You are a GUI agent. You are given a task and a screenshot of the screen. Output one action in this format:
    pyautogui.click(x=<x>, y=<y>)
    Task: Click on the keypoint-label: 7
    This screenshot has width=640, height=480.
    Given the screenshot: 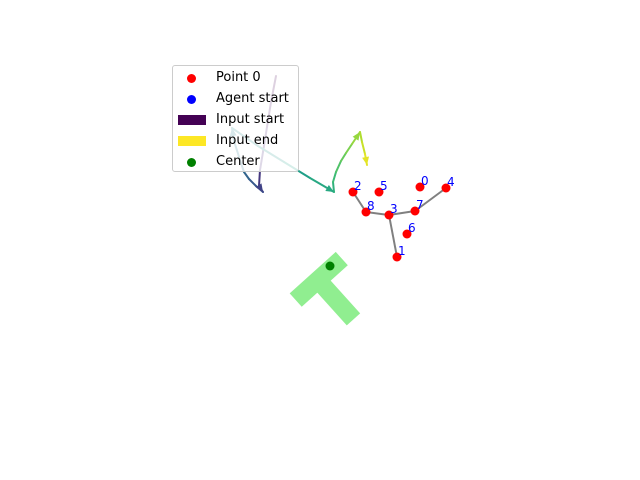 What is the action you would take?
    pyautogui.click(x=420, y=205)
    